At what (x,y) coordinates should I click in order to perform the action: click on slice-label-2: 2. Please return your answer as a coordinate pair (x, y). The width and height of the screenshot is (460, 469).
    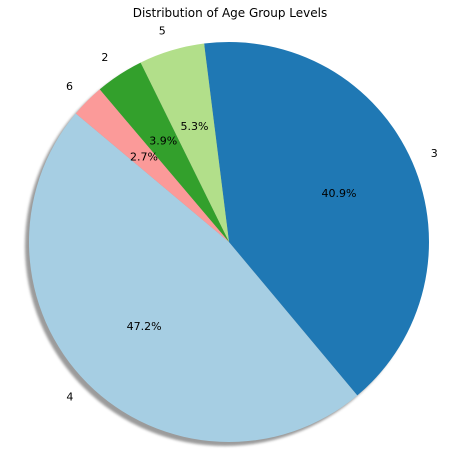
    Looking at the image, I should click on (104, 57).